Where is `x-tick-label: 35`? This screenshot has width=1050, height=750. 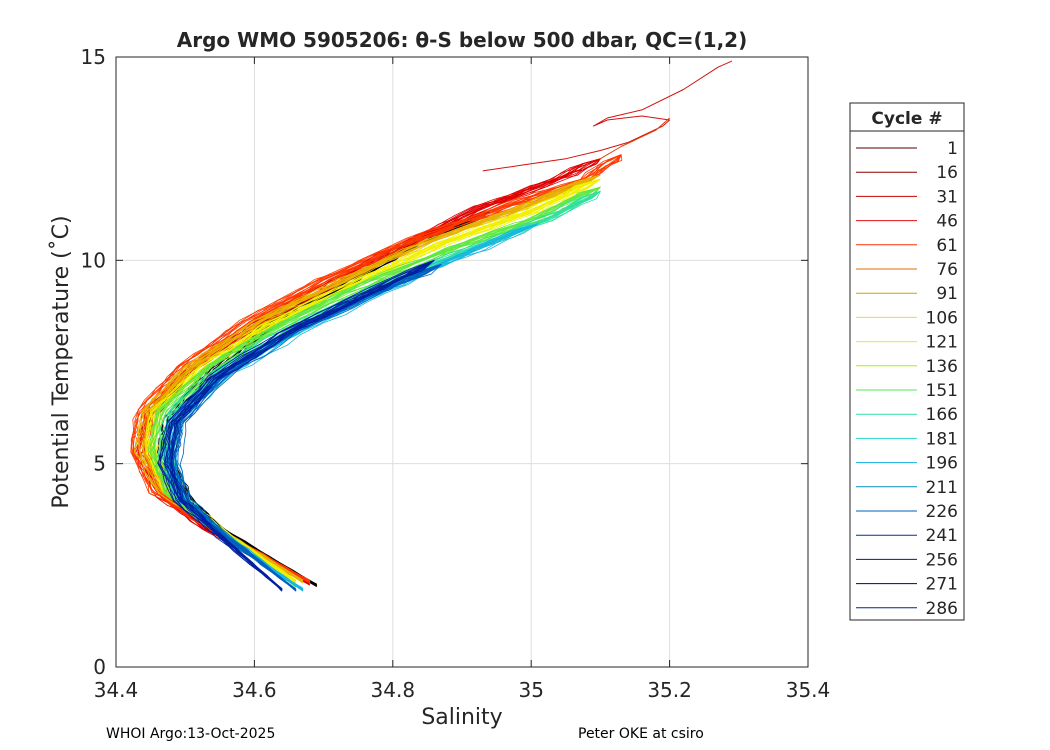 x-tick-label: 35 is located at coordinates (530, 690).